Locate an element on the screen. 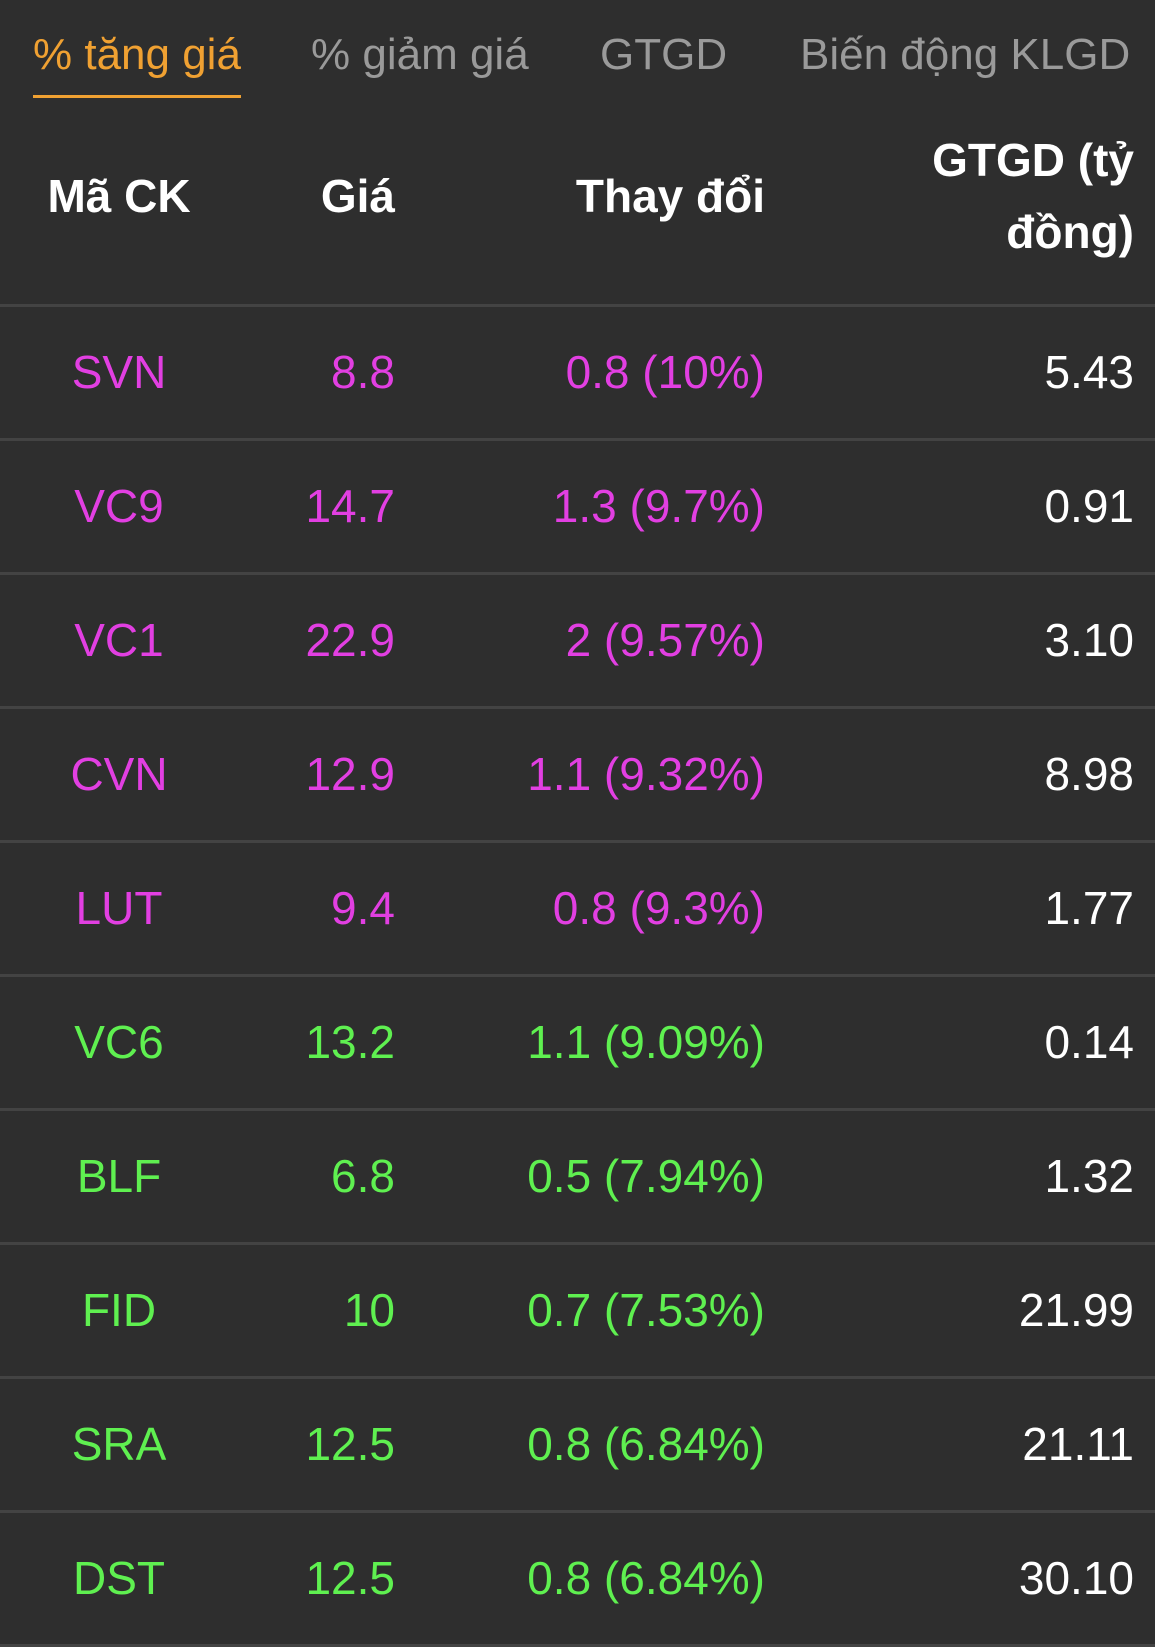 The image size is (1155, 1647). row-symbol: VC1 is located at coordinates (119, 640).